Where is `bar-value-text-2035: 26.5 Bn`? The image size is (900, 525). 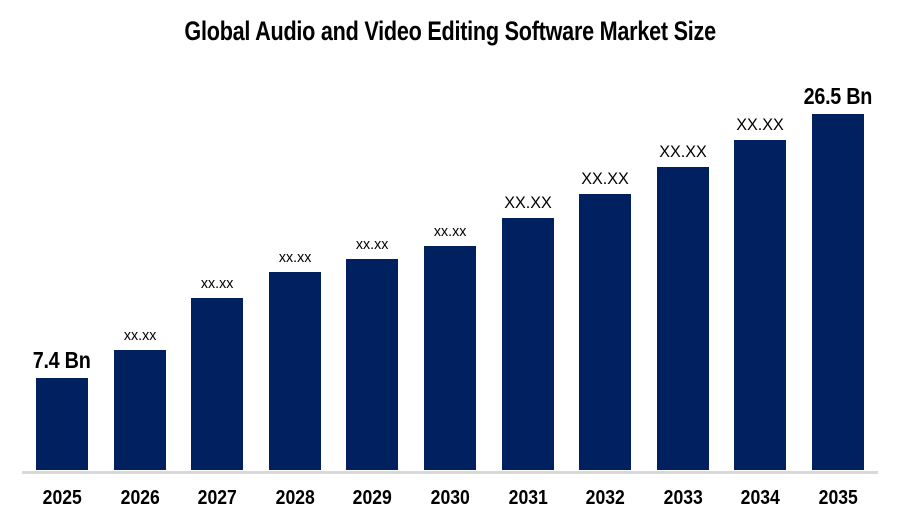 bar-value-text-2035: 26.5 Bn is located at coordinates (838, 95).